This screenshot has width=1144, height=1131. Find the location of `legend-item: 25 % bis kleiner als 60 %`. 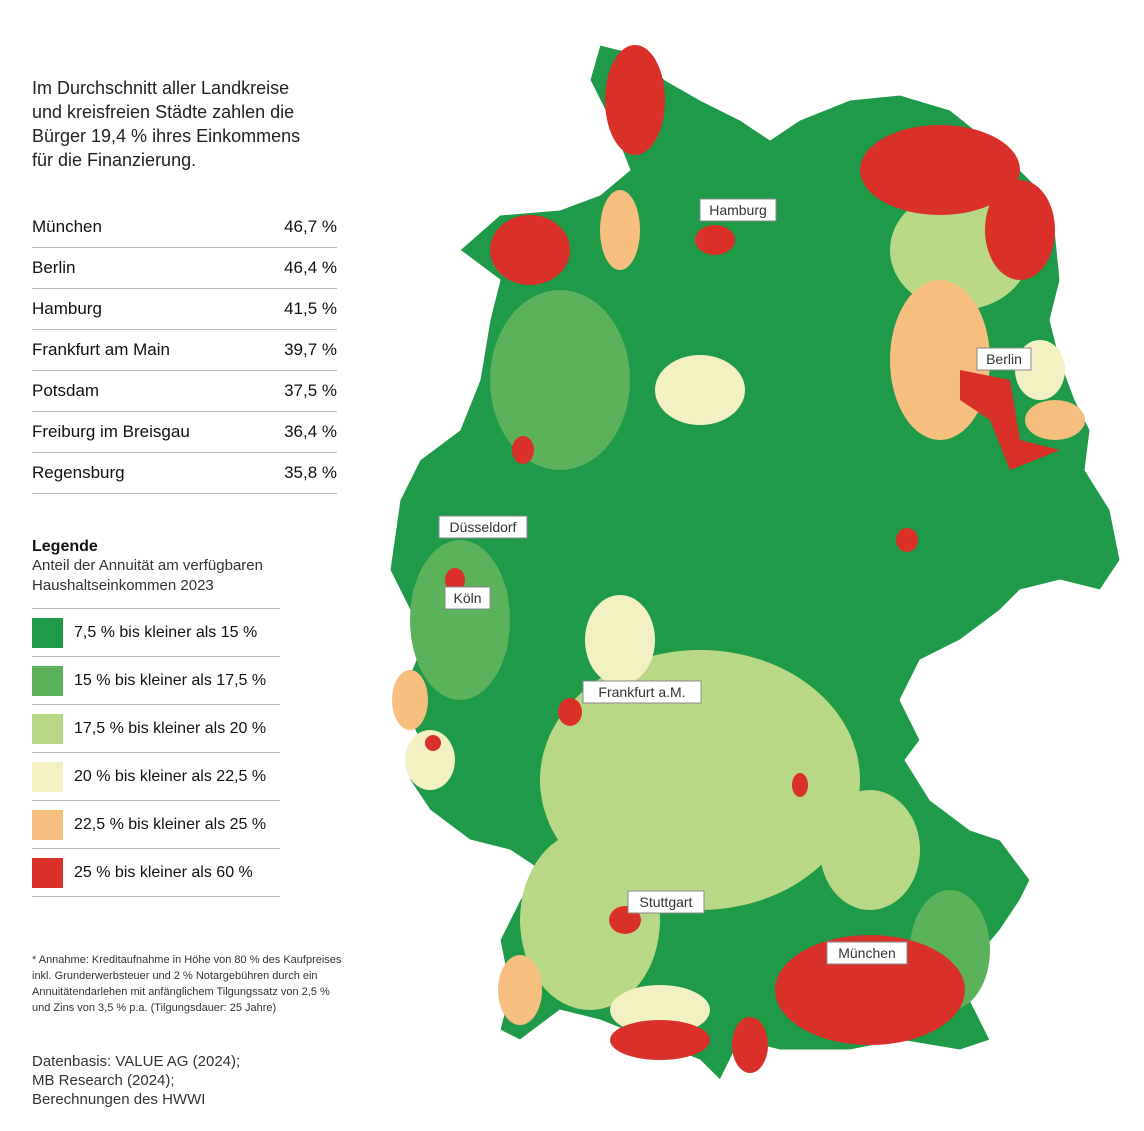

legend-item: 25 % bis kleiner als 60 % is located at coordinates (156, 873).